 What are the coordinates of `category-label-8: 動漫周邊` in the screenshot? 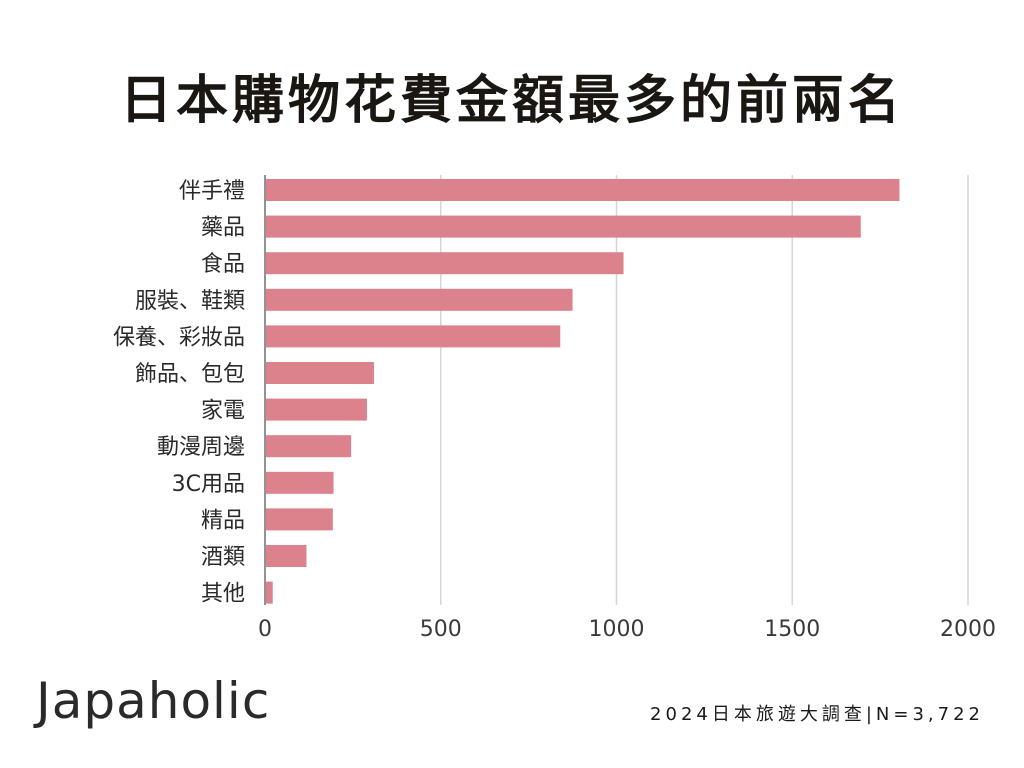 It's located at (201, 447).